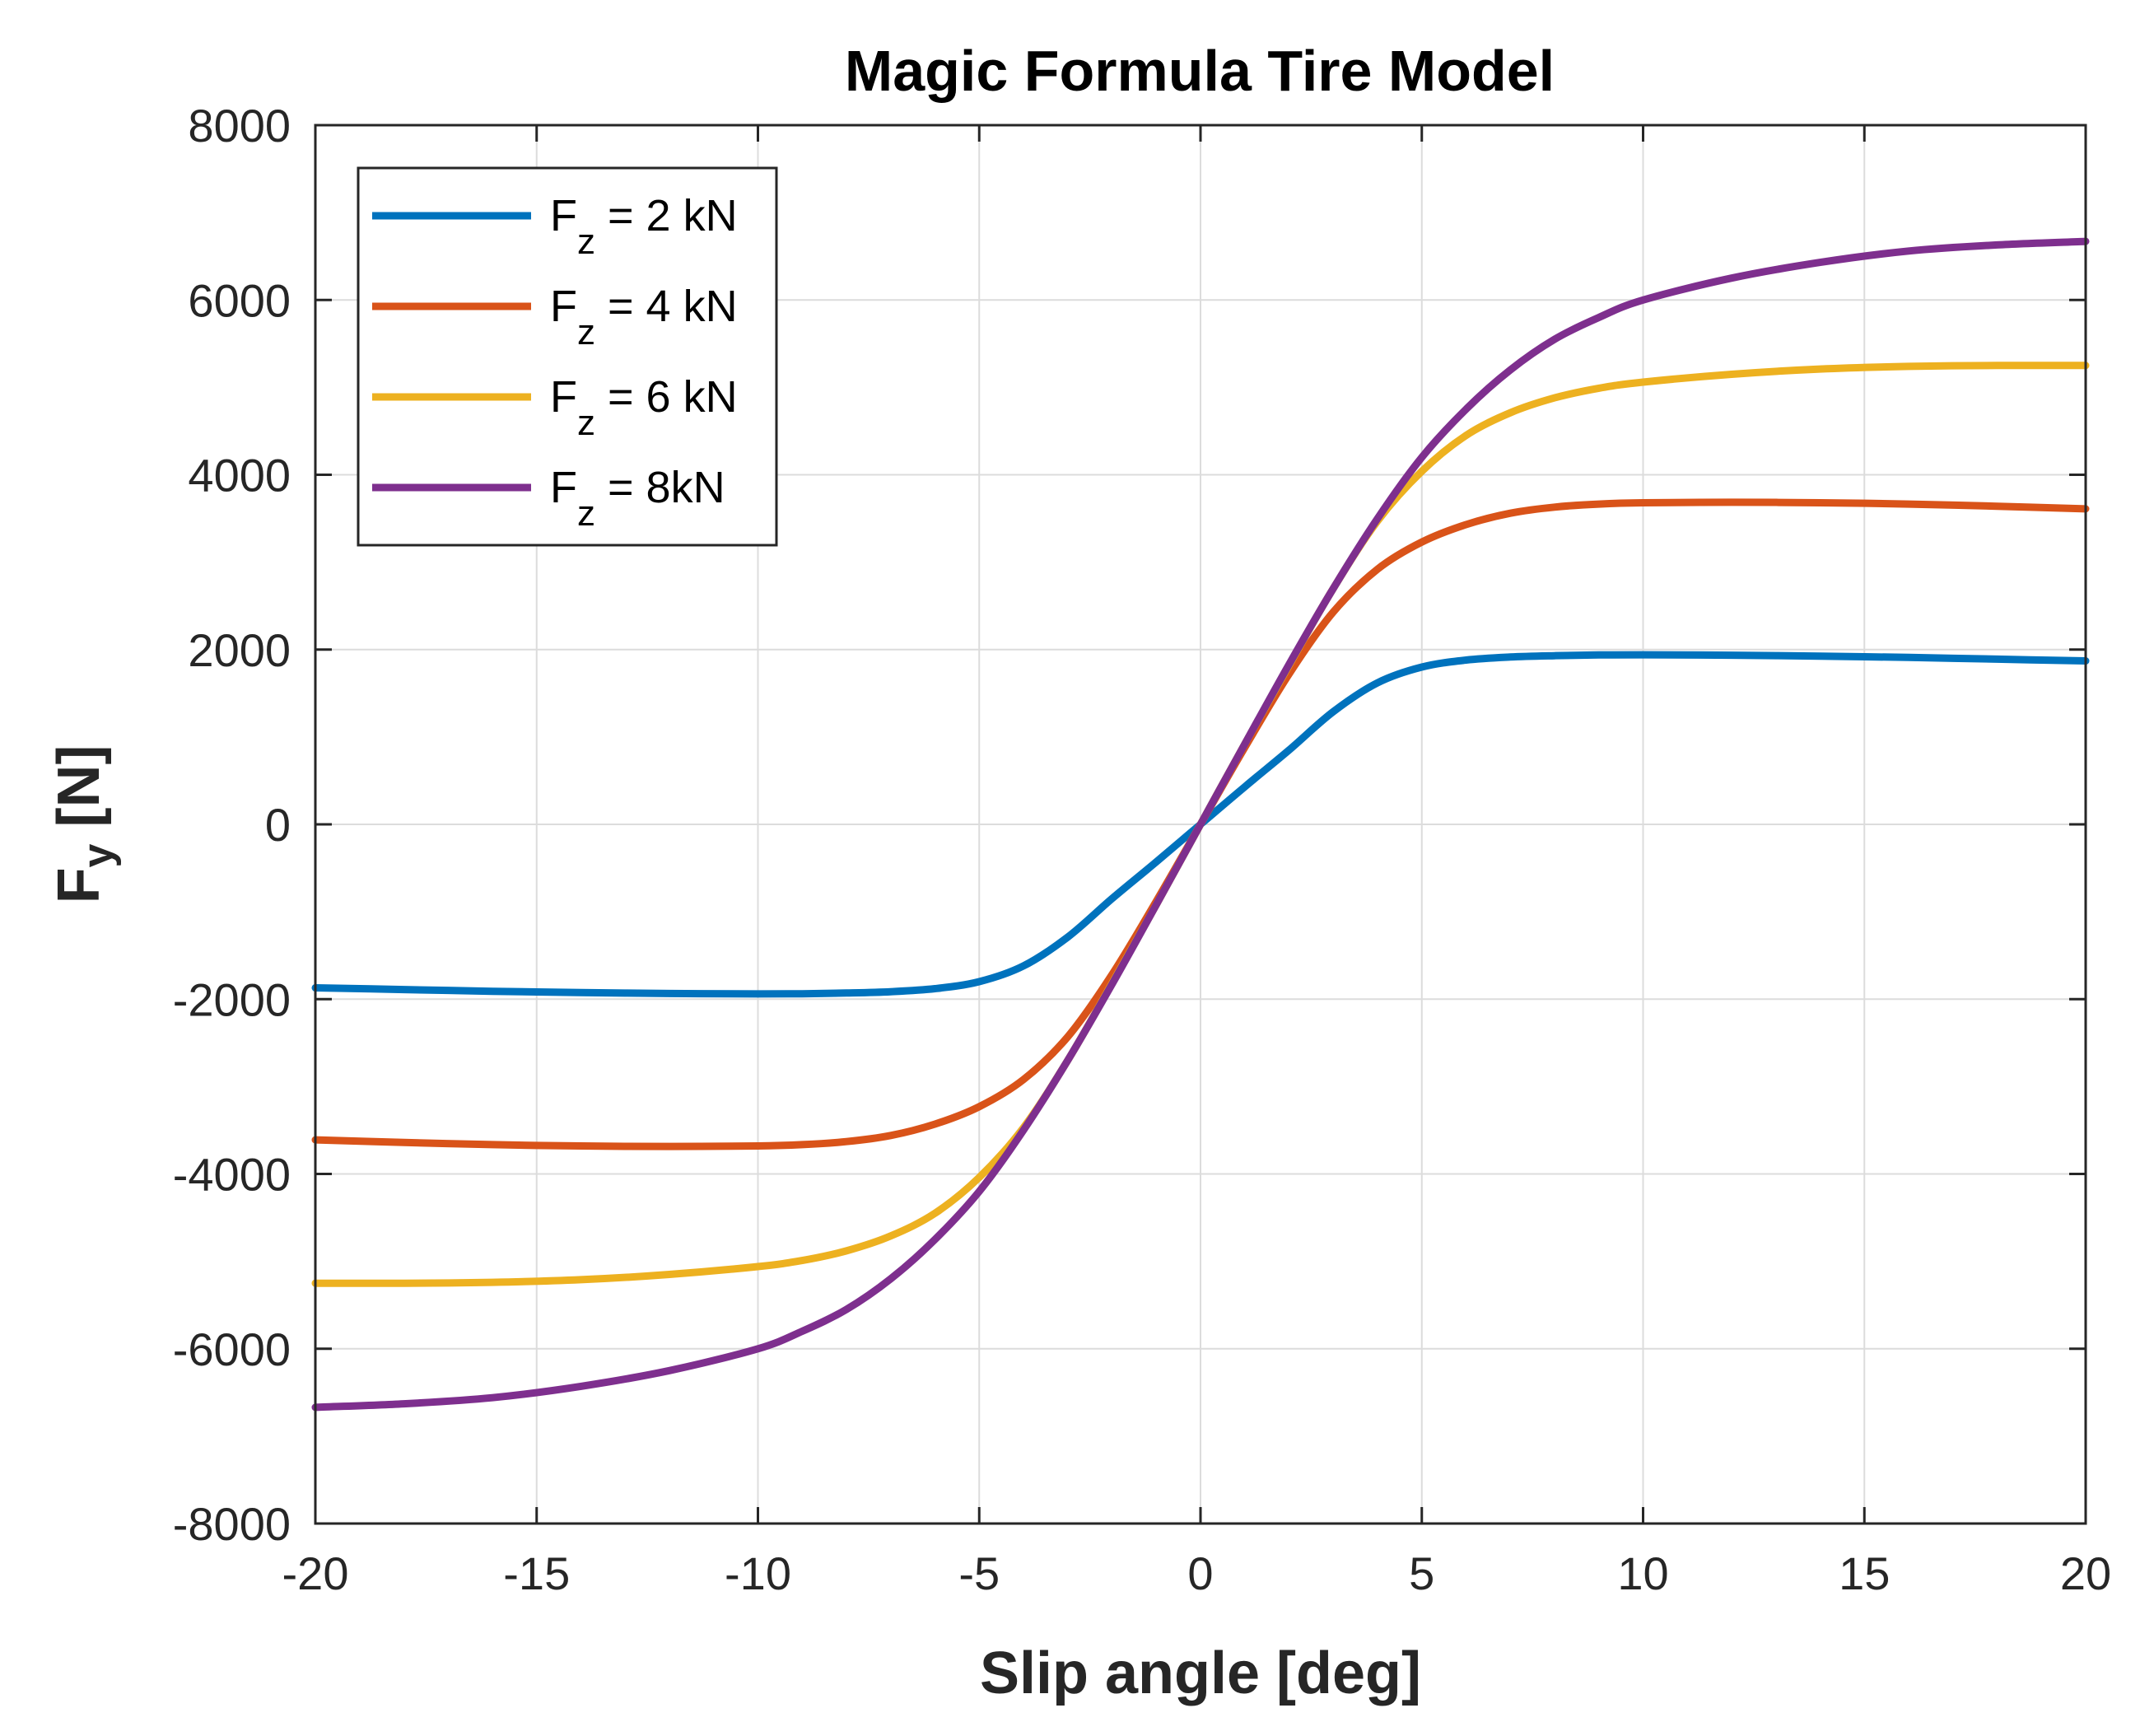  Describe the element at coordinates (239, 300) in the screenshot. I see `y-tick-label: 6000` at that location.